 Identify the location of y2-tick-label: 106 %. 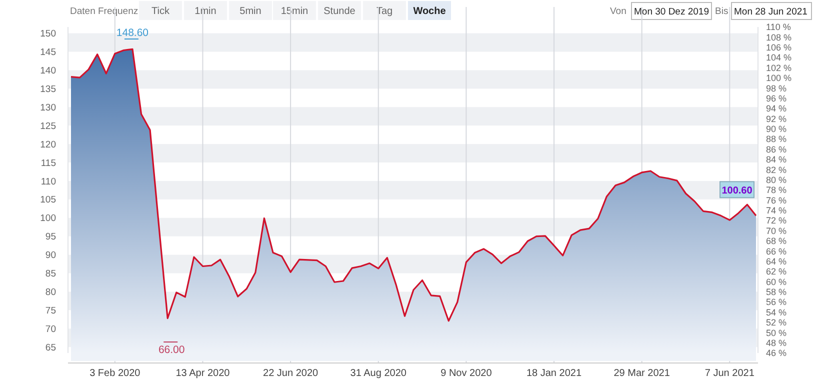
(779, 47).